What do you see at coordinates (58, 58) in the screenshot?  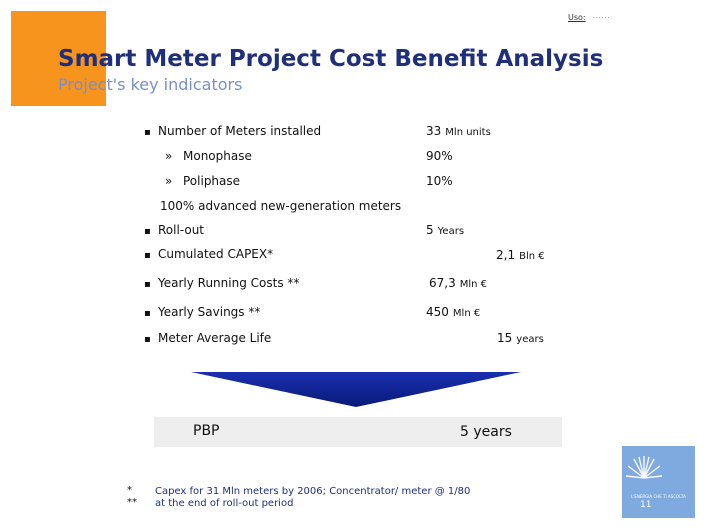 I see `orange-accent-block` at bounding box center [58, 58].